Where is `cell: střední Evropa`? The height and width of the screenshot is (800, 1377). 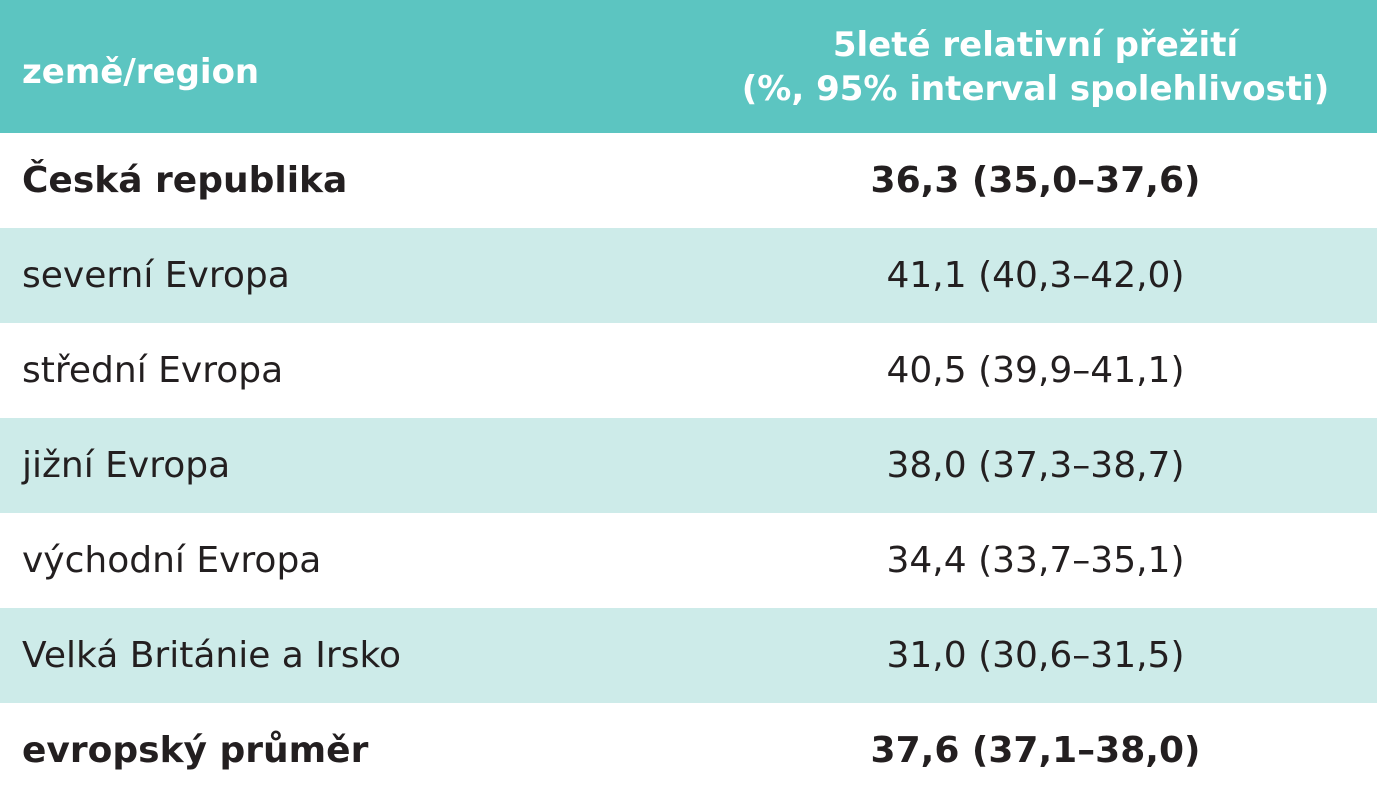 cell: střední Evropa is located at coordinates (153, 370).